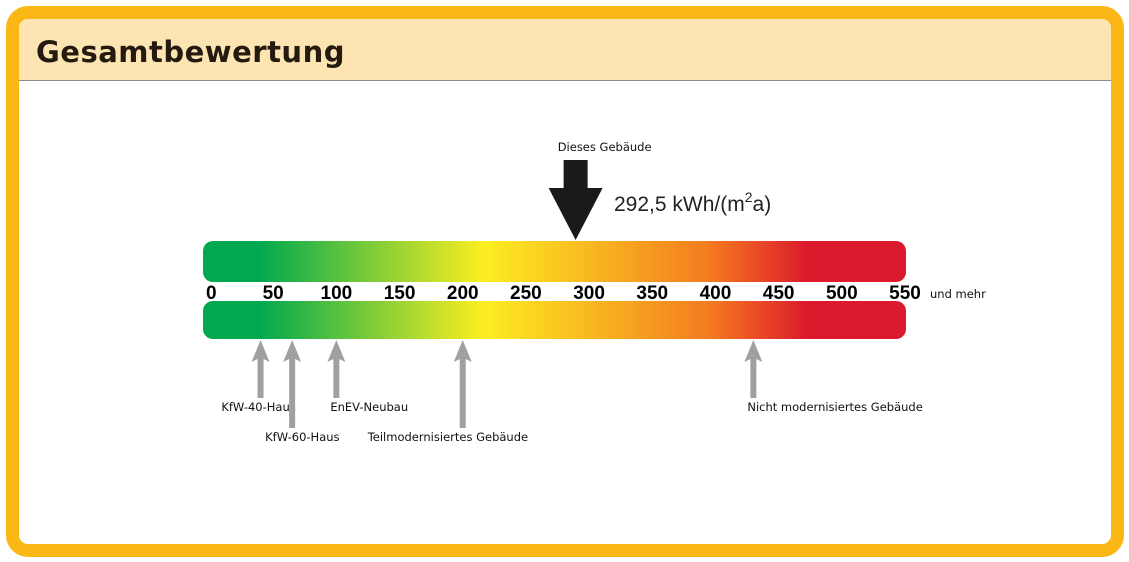 This screenshot has width=1129, height=562. Describe the element at coordinates (605, 147) in the screenshot. I see `pointer-label: Dieses Gebäude` at that location.